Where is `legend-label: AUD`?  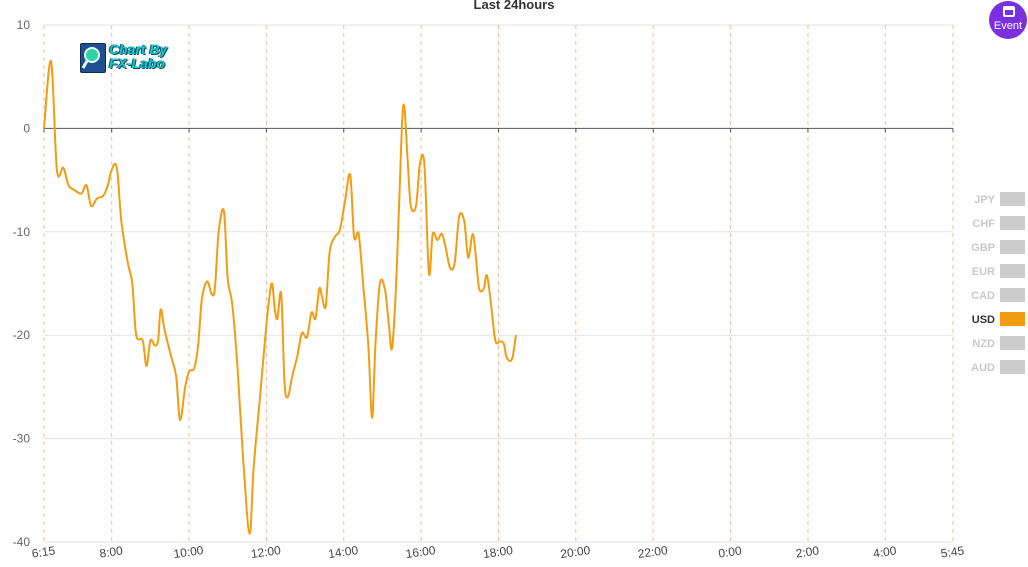
legend-label: AUD is located at coordinates (983, 368).